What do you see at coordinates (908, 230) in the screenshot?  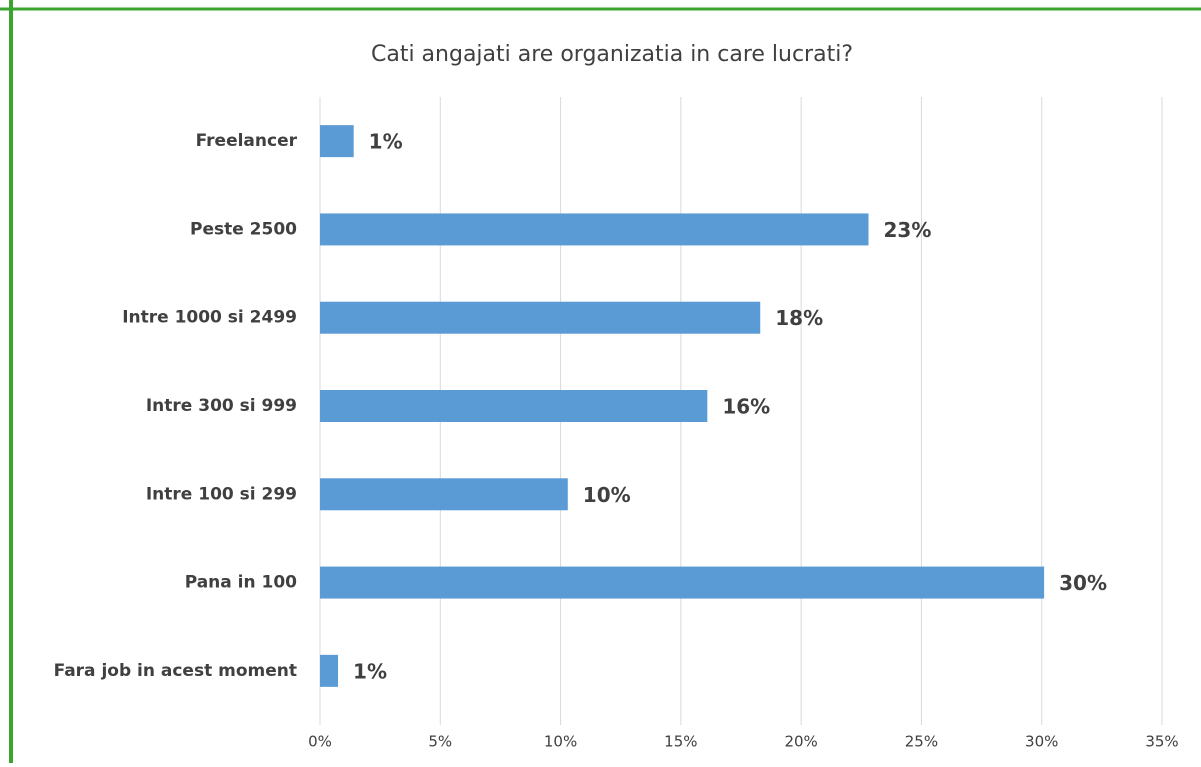 I see `data-label: 23%` at bounding box center [908, 230].